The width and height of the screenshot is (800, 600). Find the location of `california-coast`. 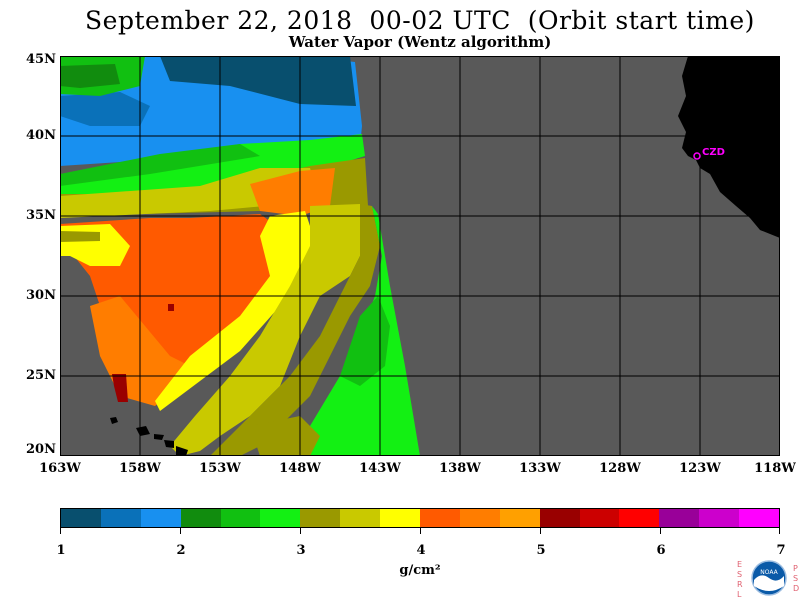

california-coast is located at coordinates (729, 147).